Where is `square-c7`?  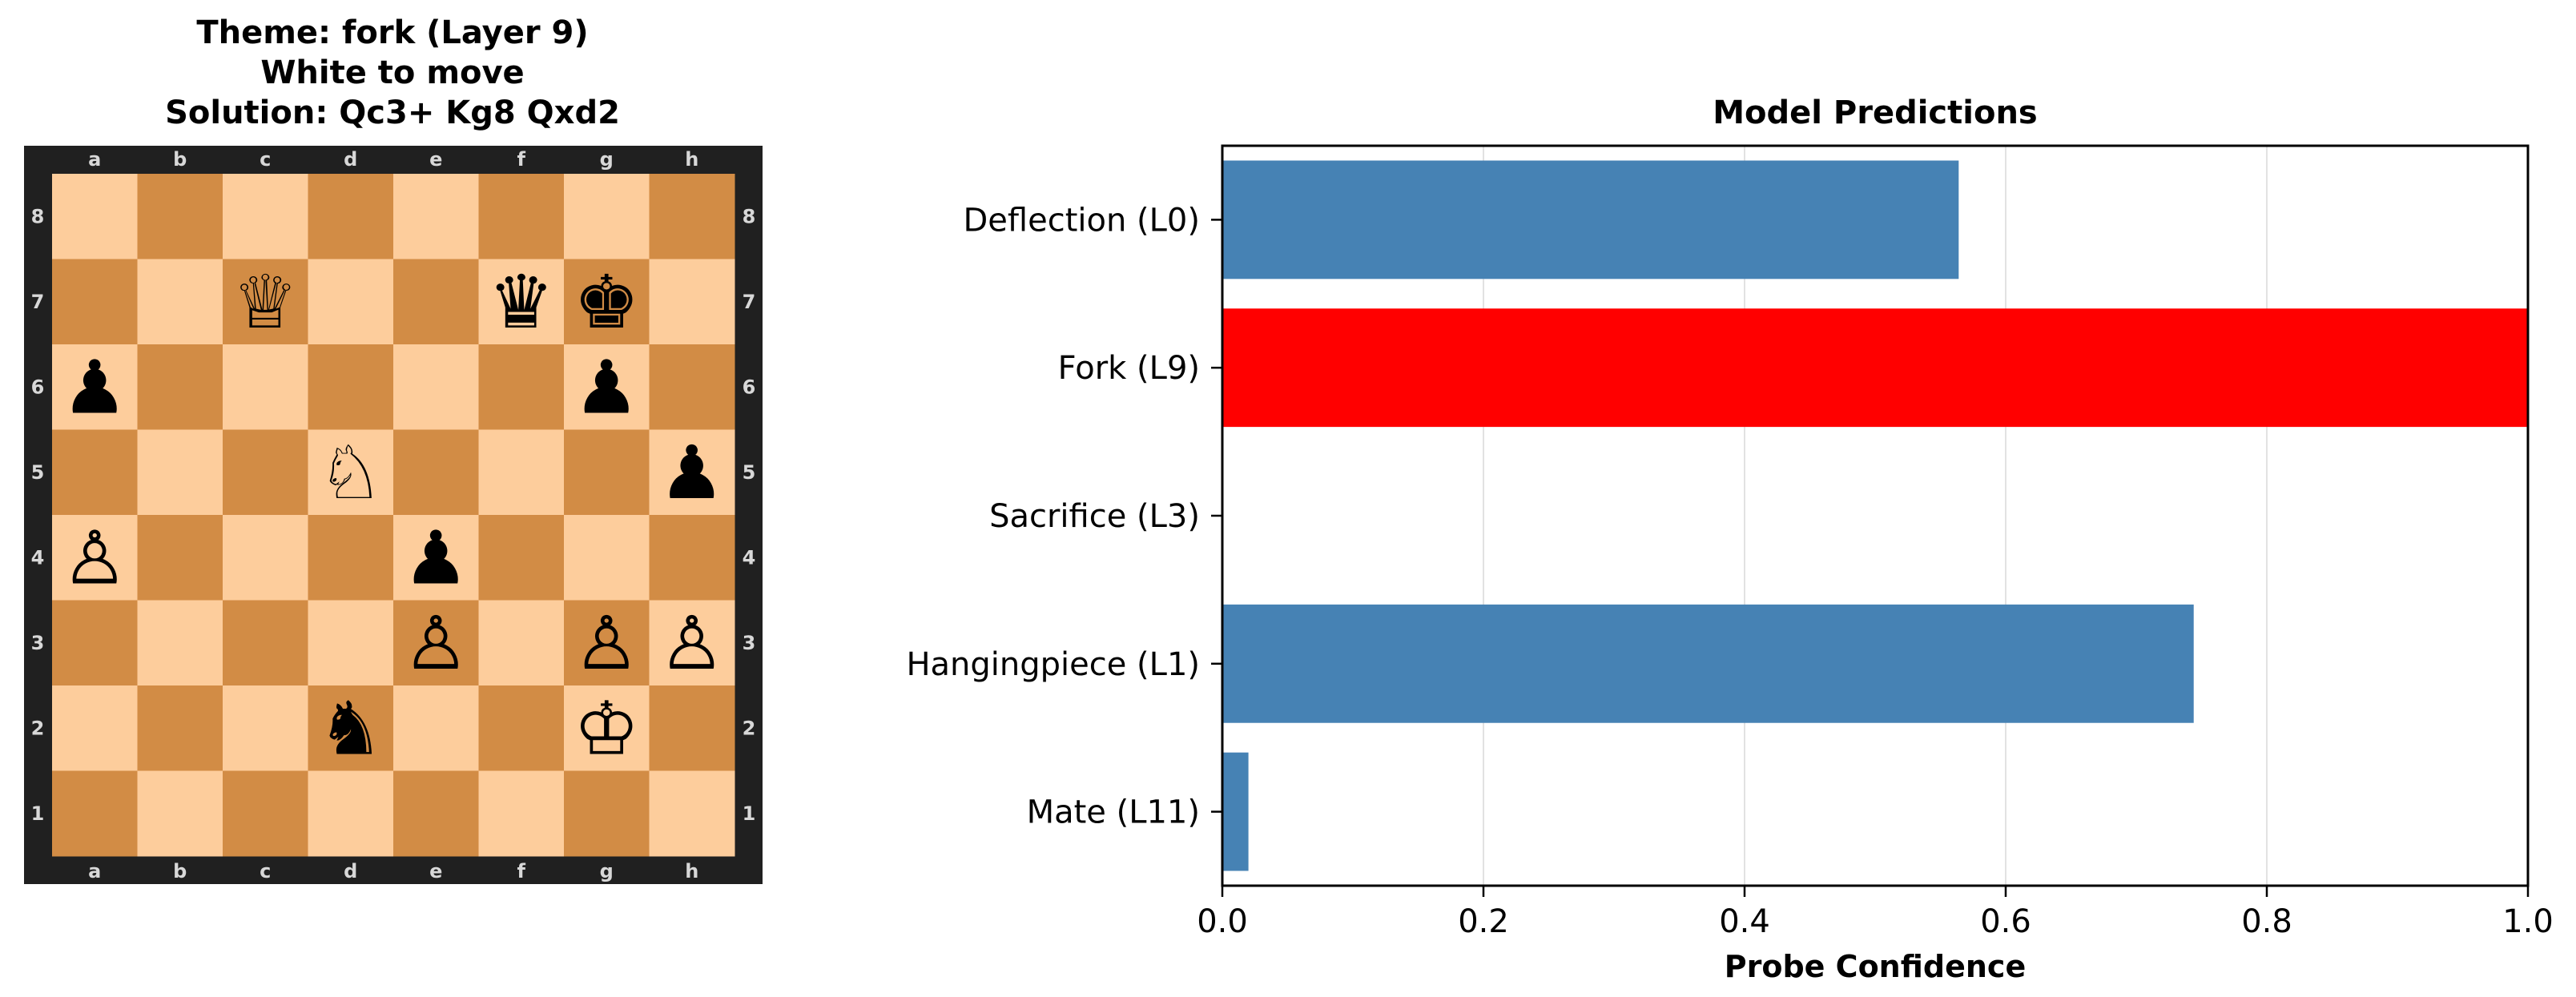 square-c7 is located at coordinates (265, 302).